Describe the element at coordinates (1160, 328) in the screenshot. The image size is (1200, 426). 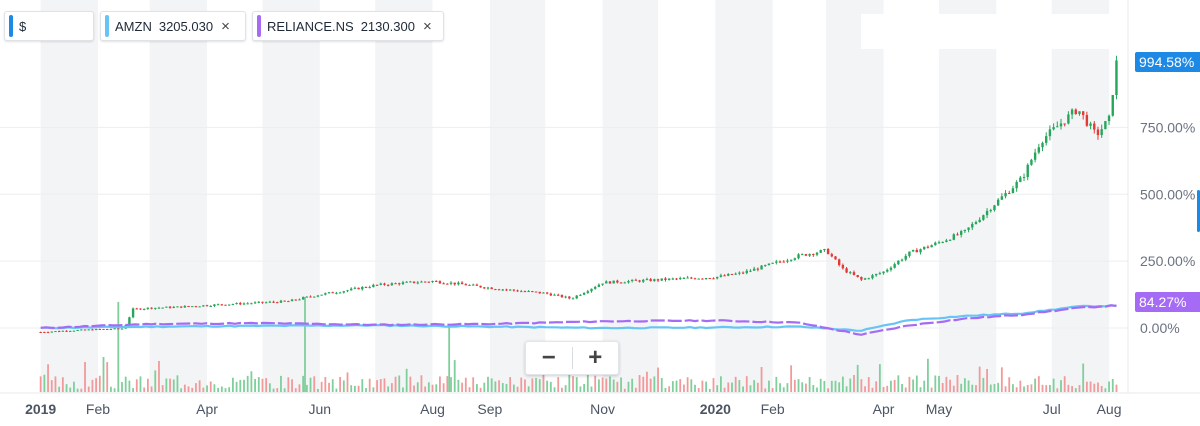
I see `y-tick-label: 0.00%` at that location.